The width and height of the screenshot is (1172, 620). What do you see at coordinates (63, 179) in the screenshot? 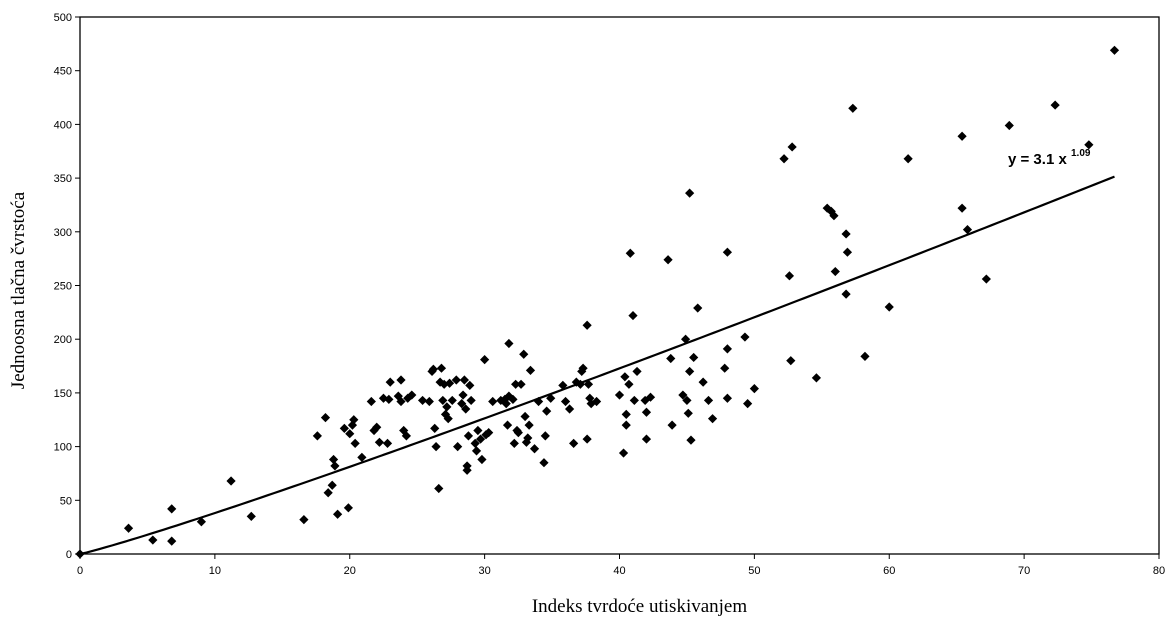
I see `y-tick-label: 350` at bounding box center [63, 179].